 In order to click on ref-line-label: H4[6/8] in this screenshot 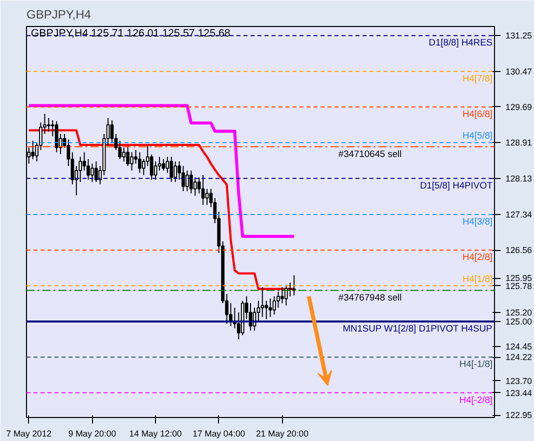, I will do `click(477, 113)`.